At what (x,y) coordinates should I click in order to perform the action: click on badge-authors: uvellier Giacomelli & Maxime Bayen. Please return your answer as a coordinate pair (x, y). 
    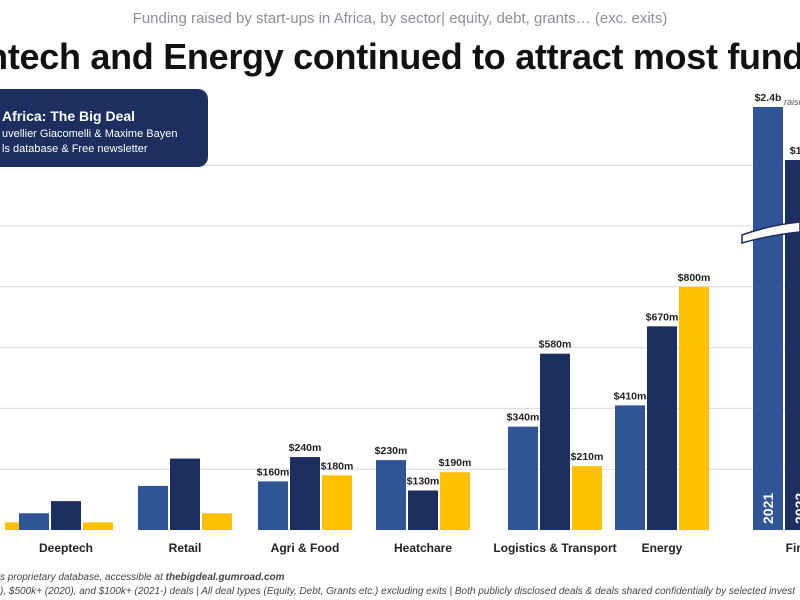
    Looking at the image, I should click on (90, 134).